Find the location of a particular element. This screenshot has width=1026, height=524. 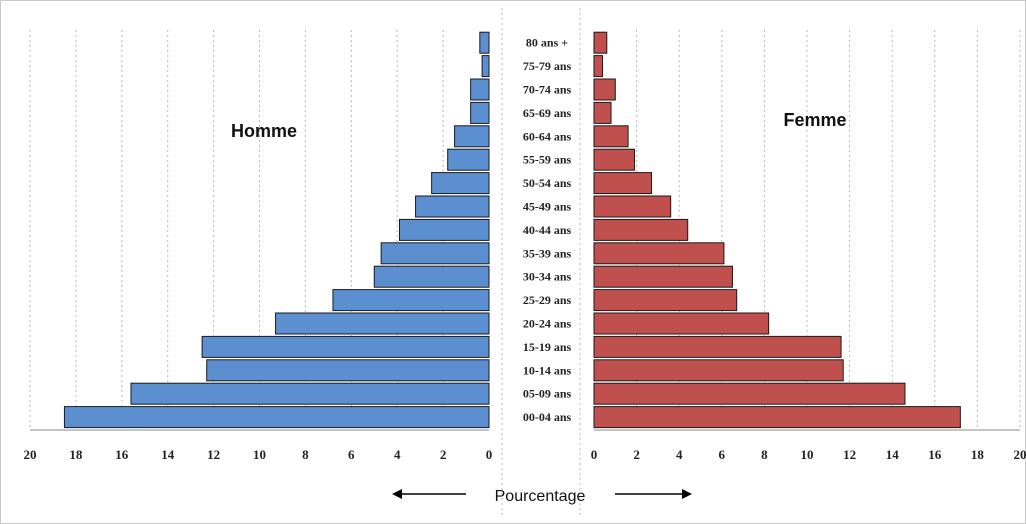

x-tick-label-left: 6 is located at coordinates (351, 454).